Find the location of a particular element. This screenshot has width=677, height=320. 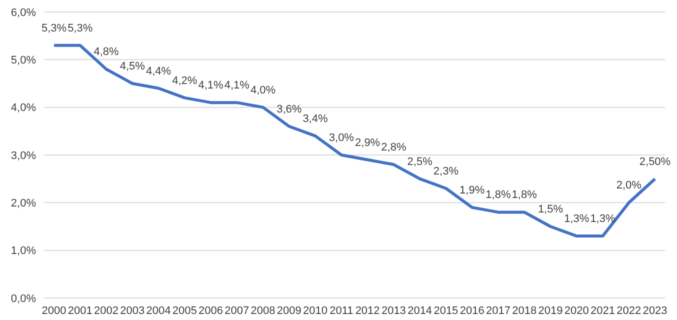

x-tick-label: 2009 is located at coordinates (289, 310).